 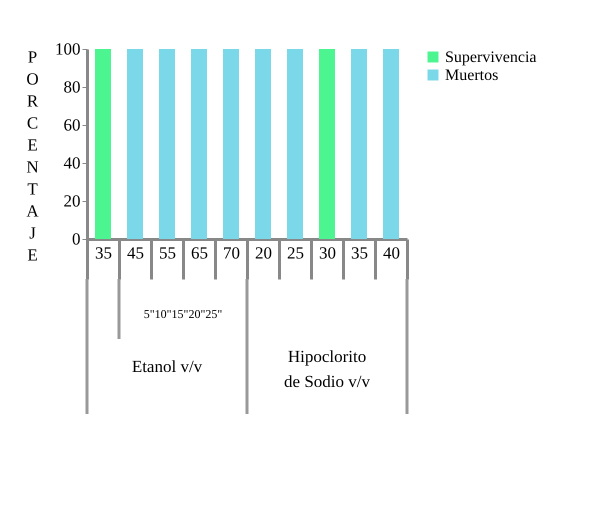 What do you see at coordinates (327, 253) in the screenshot?
I see `x-tick-label: 30` at bounding box center [327, 253].